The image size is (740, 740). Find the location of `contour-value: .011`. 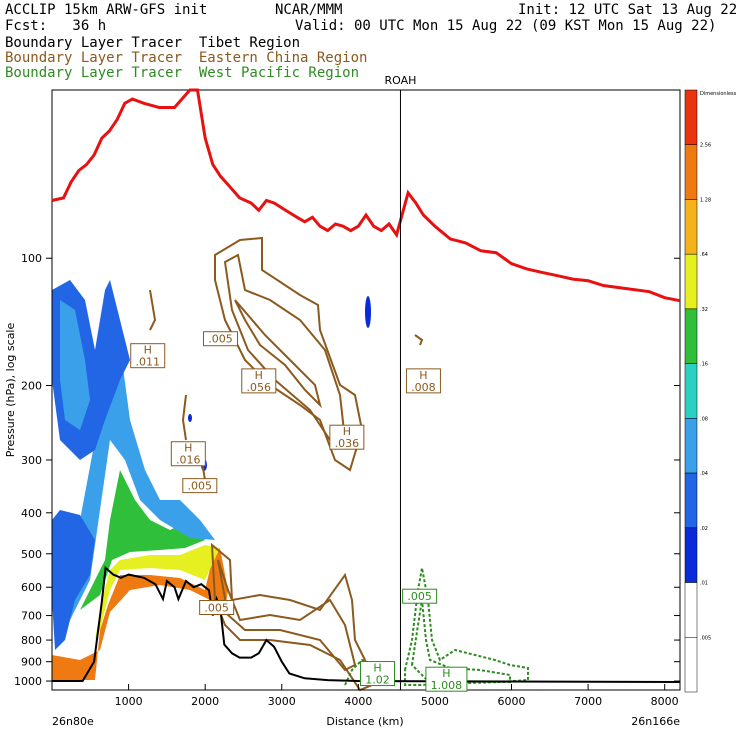

contour-value: .011 is located at coordinates (147, 362).